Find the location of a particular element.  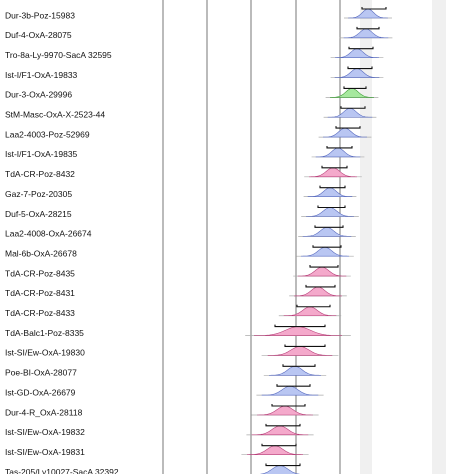

row-label: Ist-GD-OxA-26679 is located at coordinates (40, 392).